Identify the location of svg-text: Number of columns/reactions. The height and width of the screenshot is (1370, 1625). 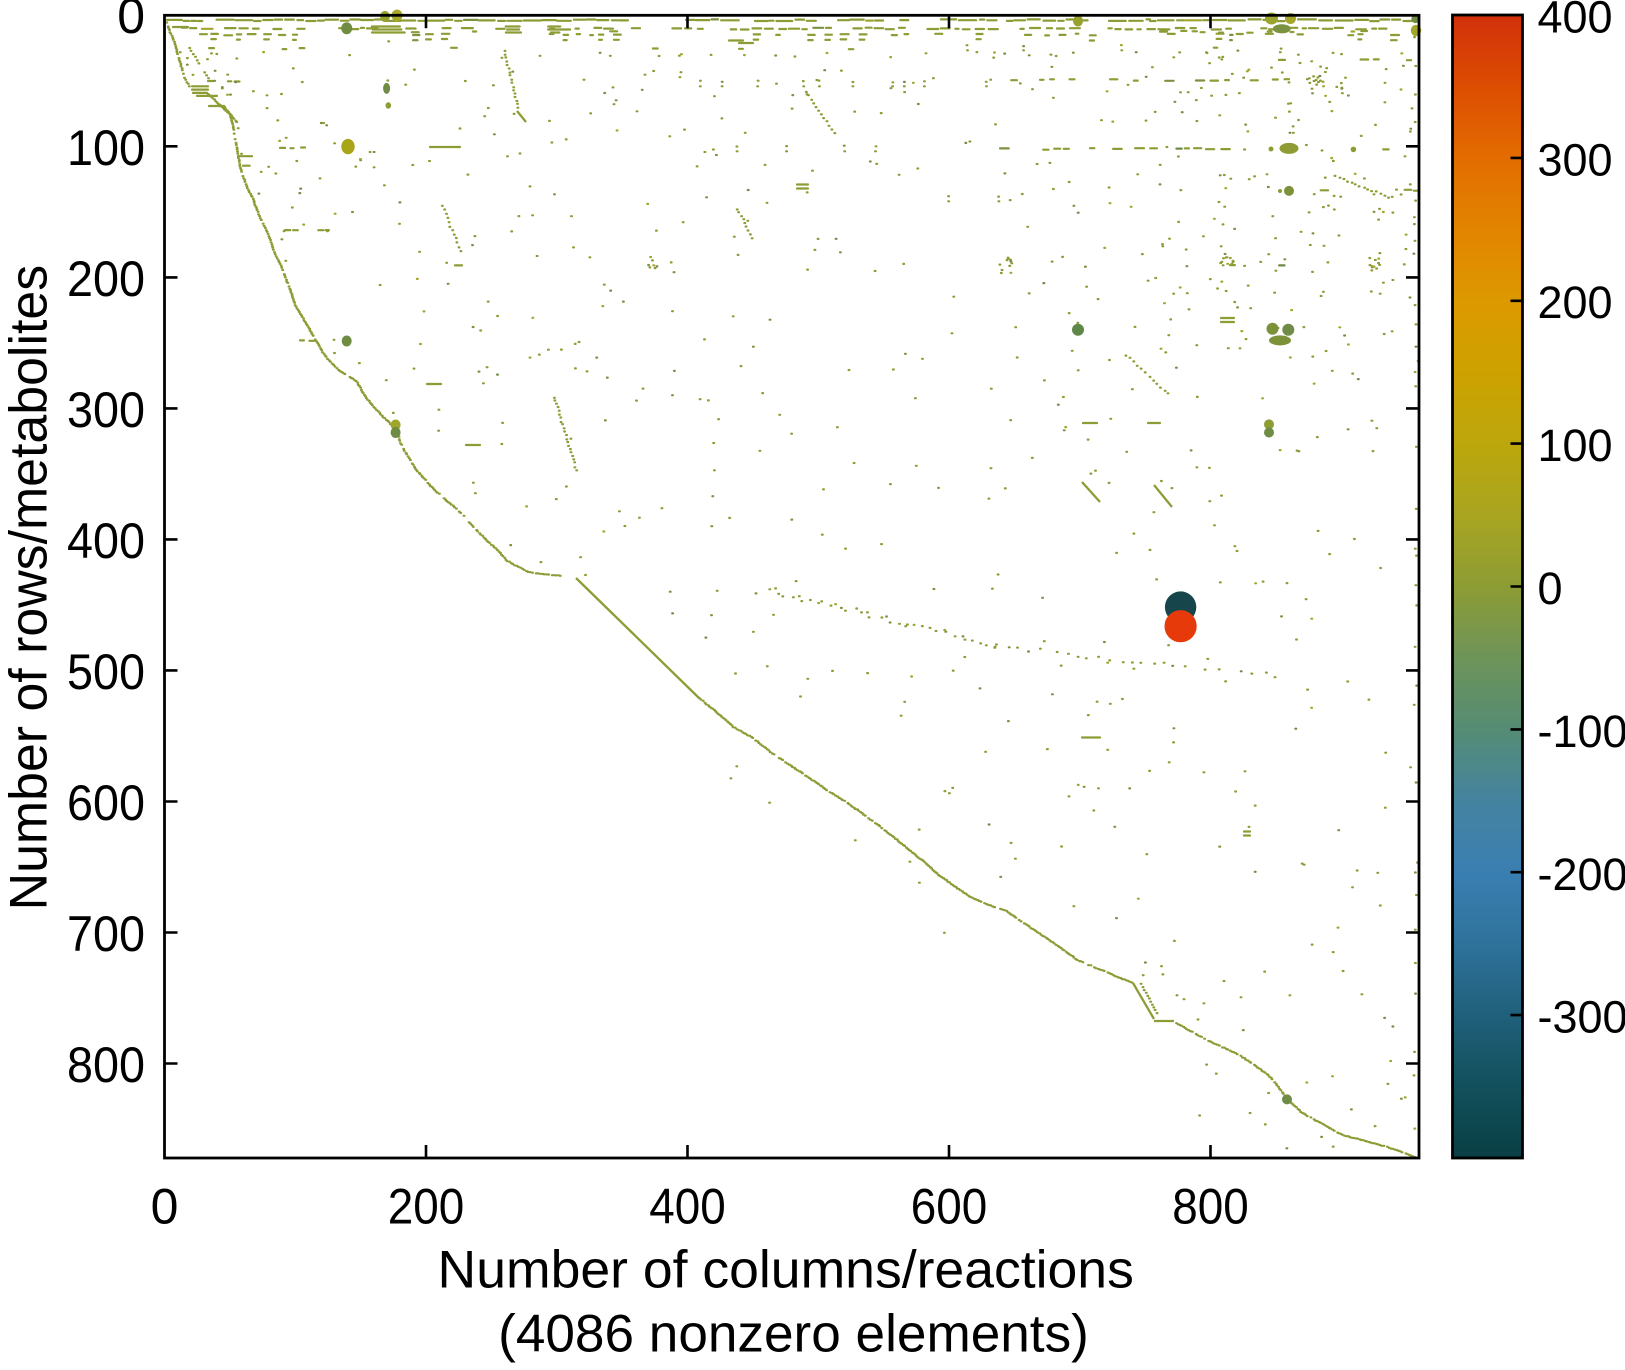
(786, 1270).